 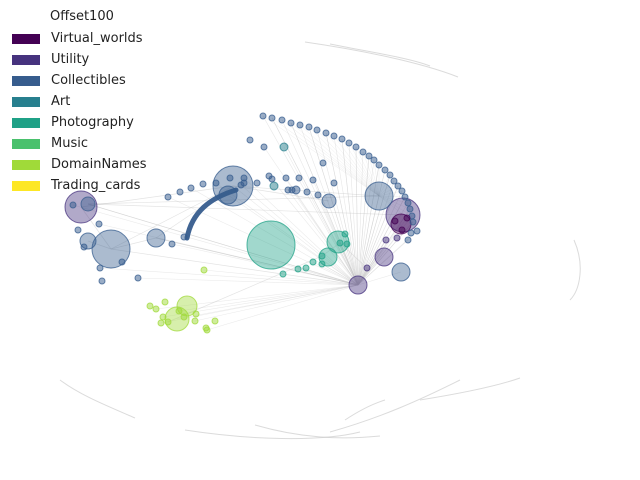 What do you see at coordinates (99, 164) in the screenshot?
I see `legend-label: DomainNames` at bounding box center [99, 164].